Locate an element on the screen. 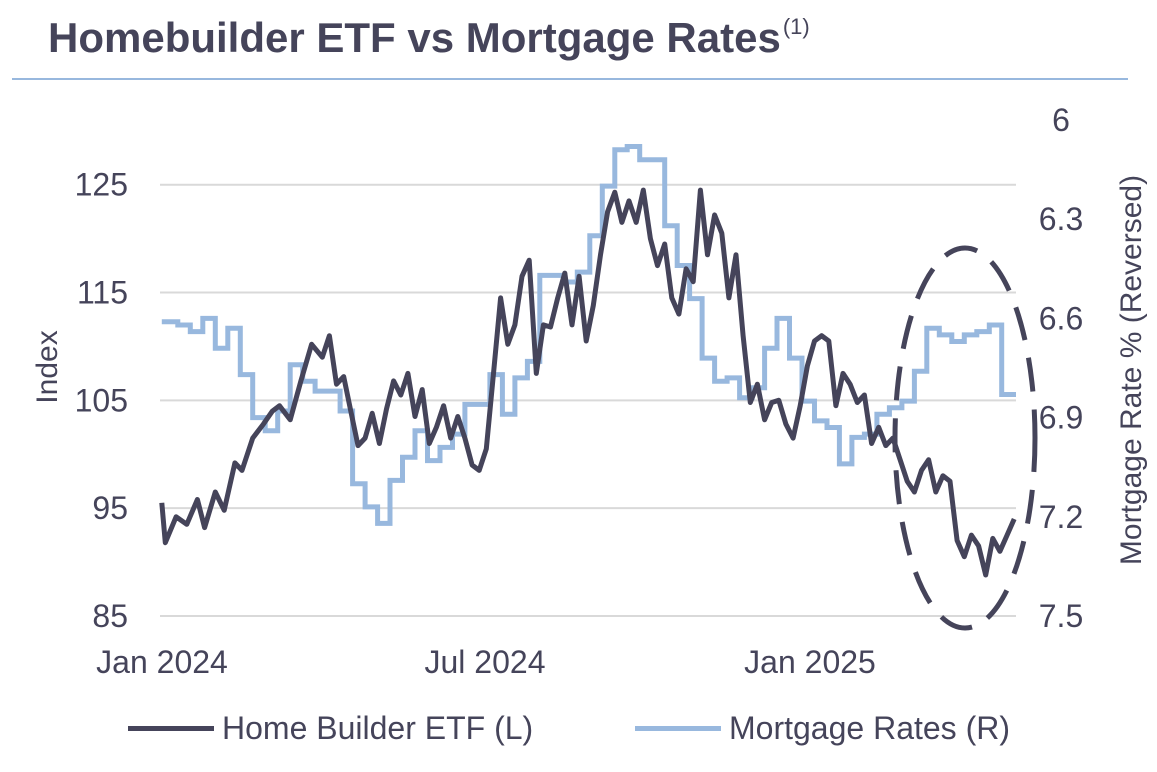 The width and height of the screenshot is (1157, 772). legend-item-rates: Mortgage Rates (R) is located at coordinates (822, 728).